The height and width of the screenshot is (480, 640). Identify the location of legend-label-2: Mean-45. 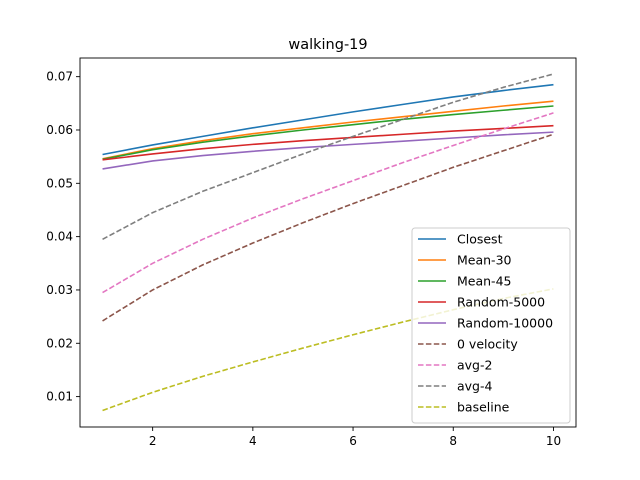
(484, 281).